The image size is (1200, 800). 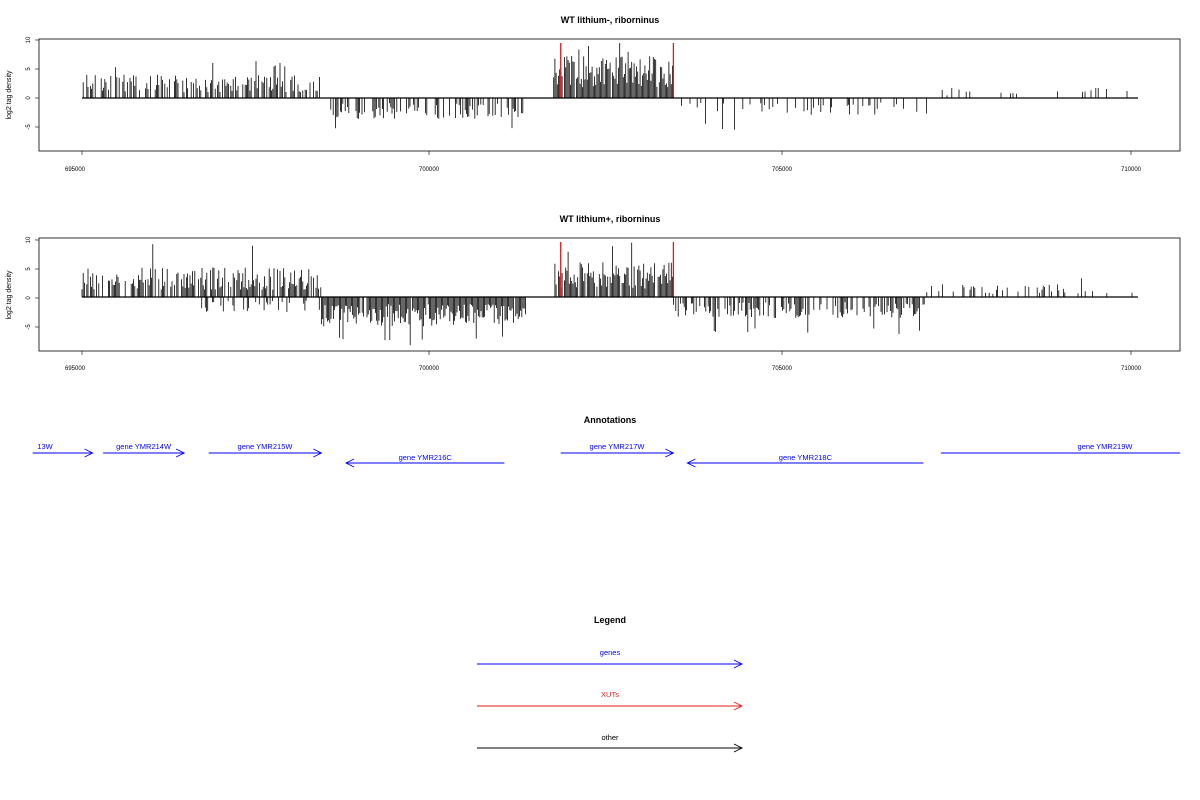 I want to click on legend-item-xuts: XUTs, so click(x=610, y=700).